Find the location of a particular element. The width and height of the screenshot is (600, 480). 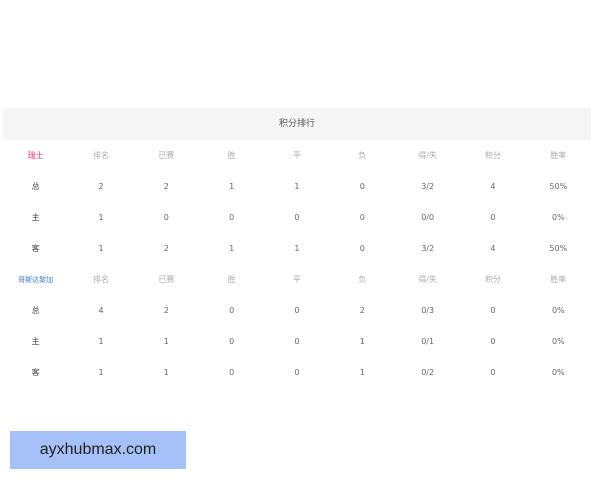

team-header-row: 瑞士 排名 已赛 胜 平 负 得/失 积分 胜率 is located at coordinates (297, 155).